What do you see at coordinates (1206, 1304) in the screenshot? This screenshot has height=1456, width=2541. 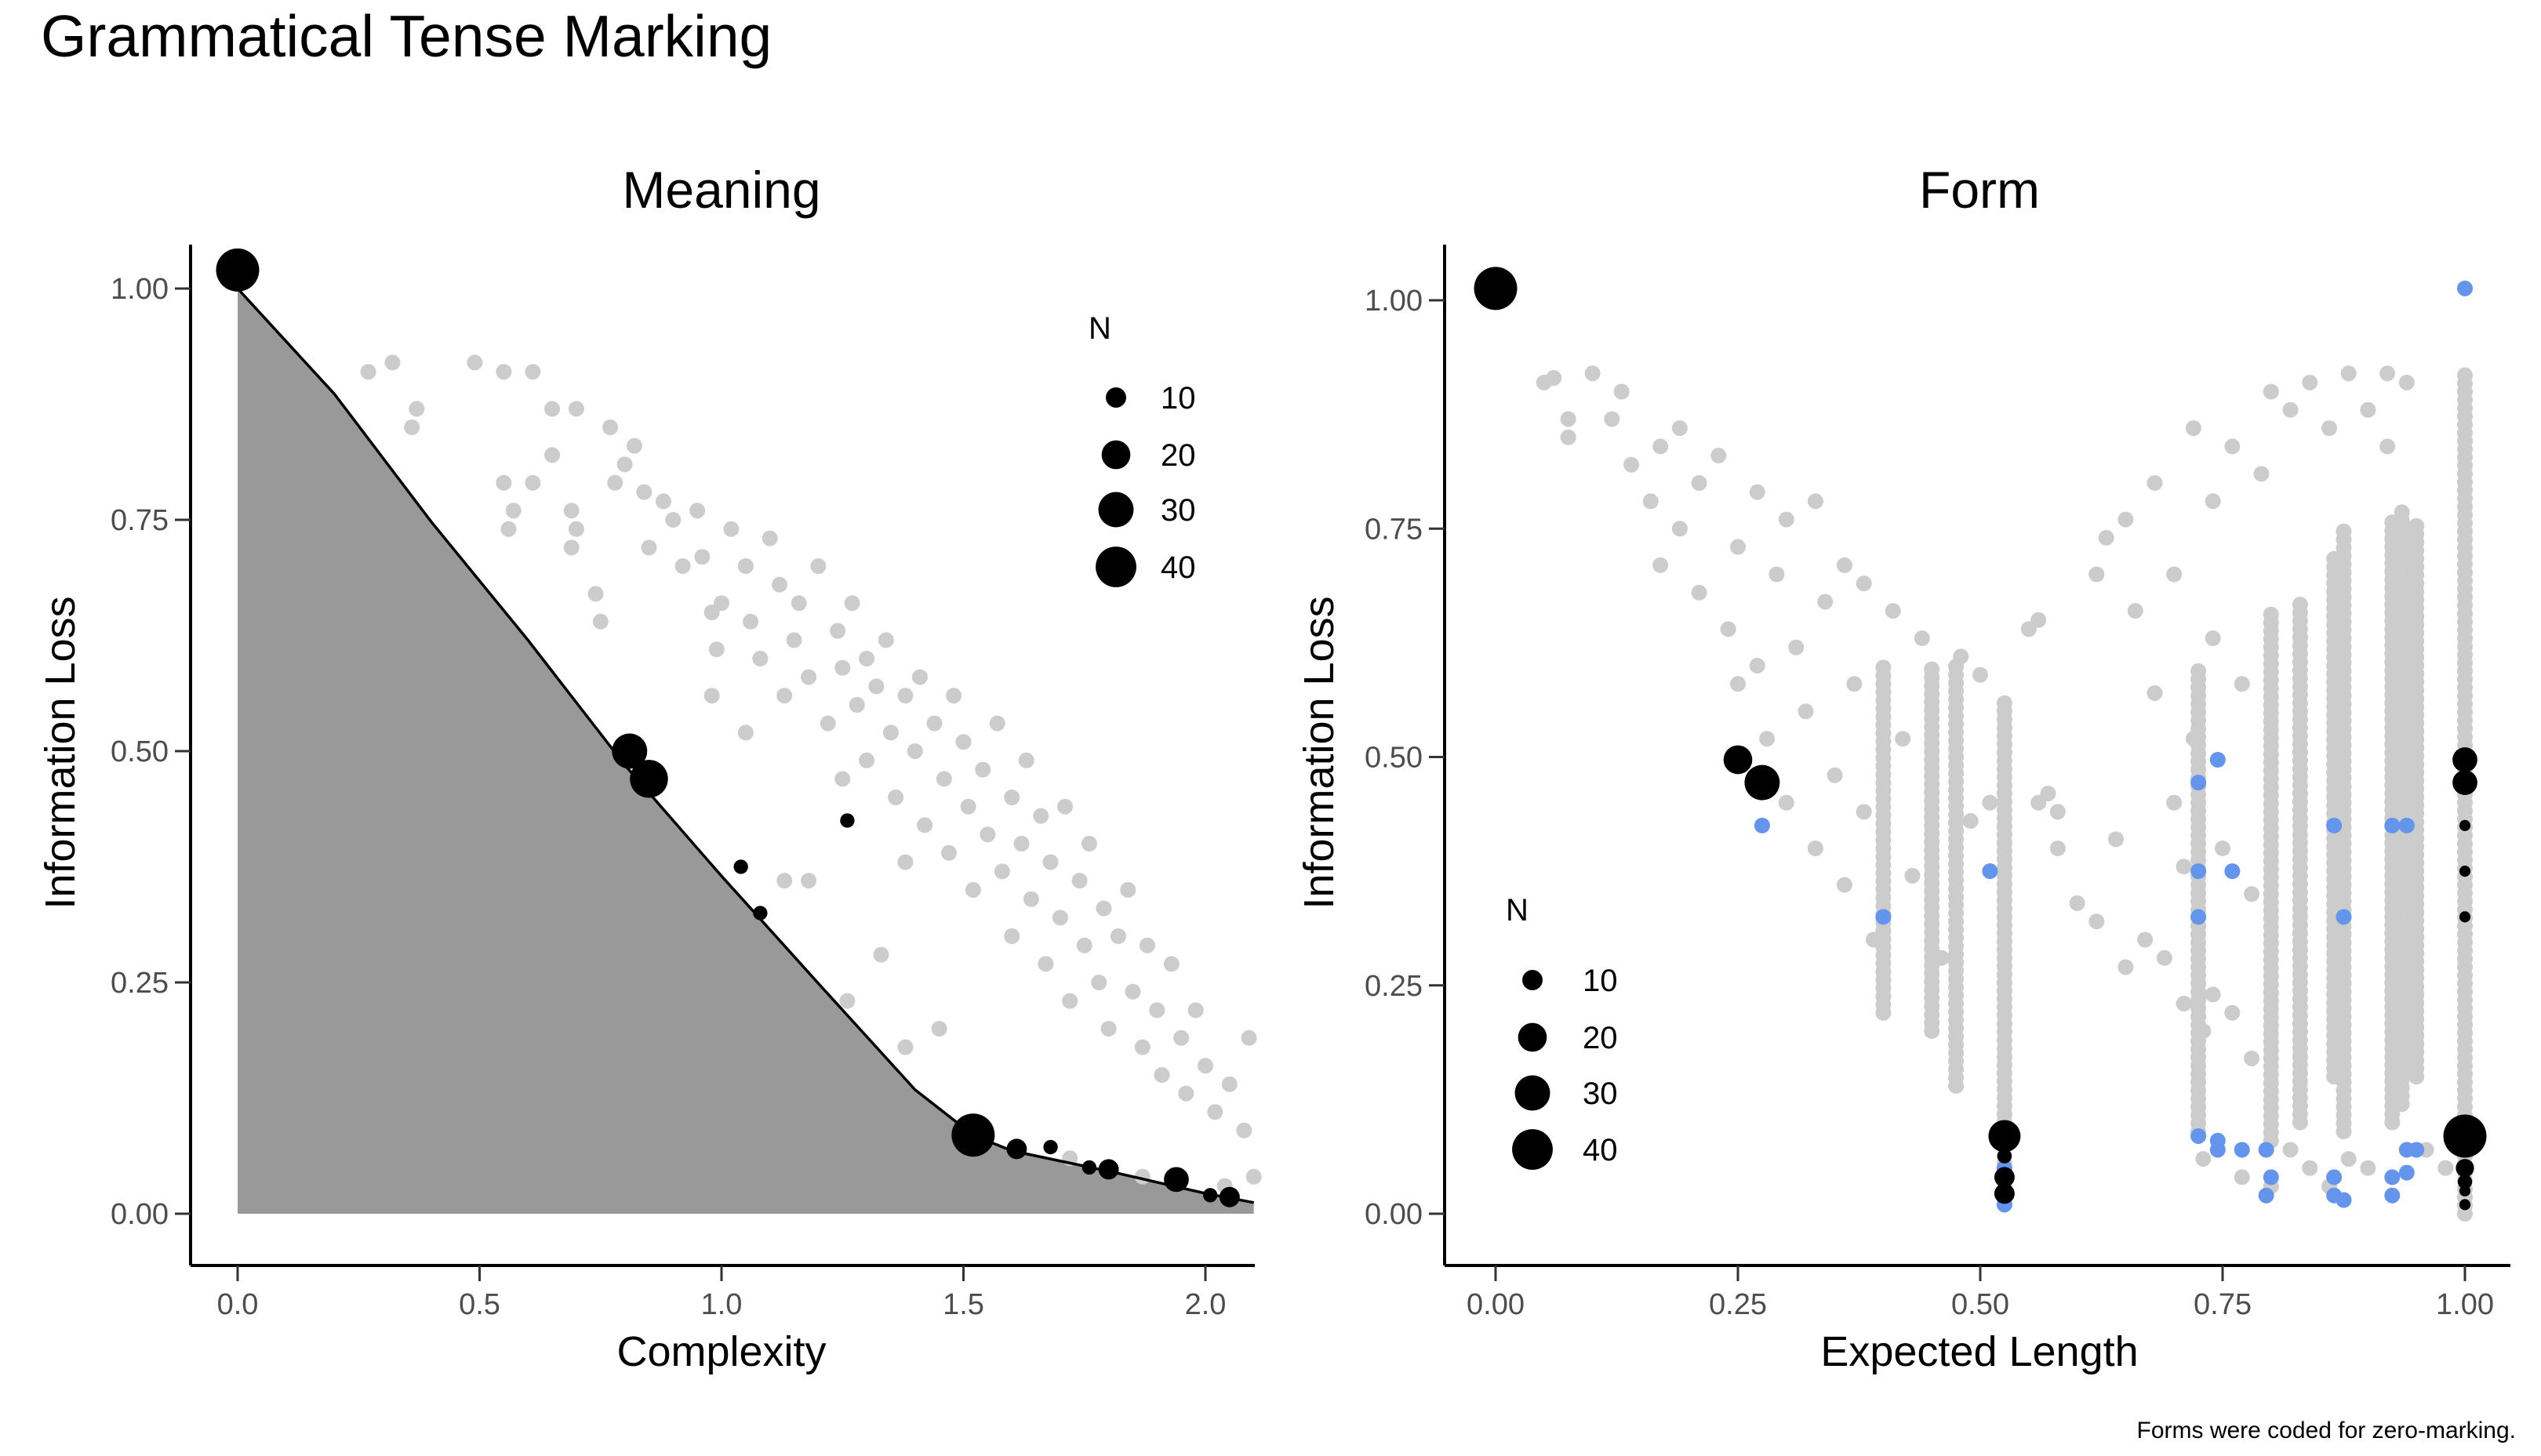 I see `x-tick-label: 2.0` at bounding box center [1206, 1304].